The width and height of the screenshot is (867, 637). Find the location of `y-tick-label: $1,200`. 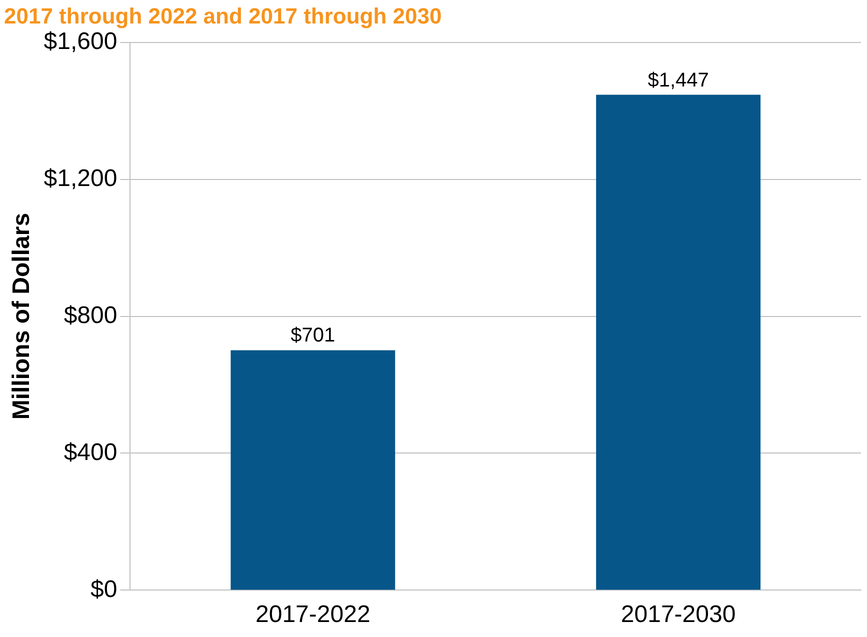

y-tick-label: $1,200 is located at coordinates (81, 178).